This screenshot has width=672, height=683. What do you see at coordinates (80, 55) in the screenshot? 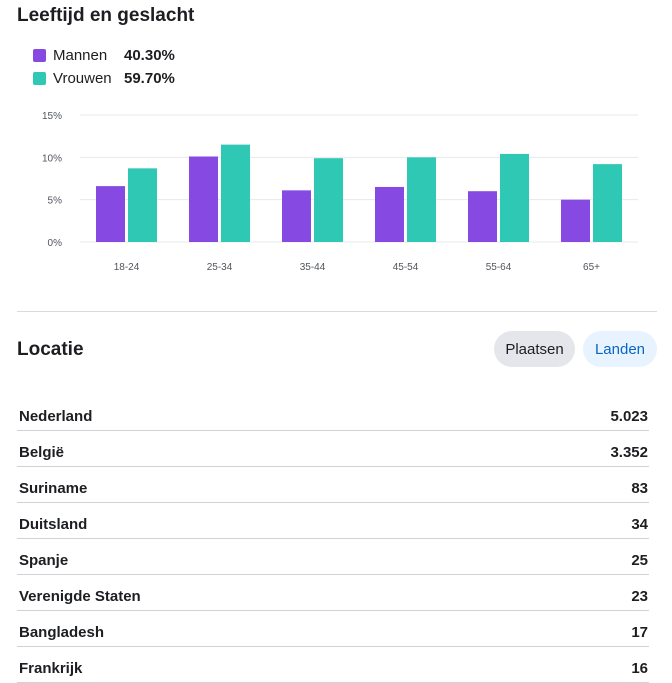
I see `legend-label-mannen: Mannen` at bounding box center [80, 55].